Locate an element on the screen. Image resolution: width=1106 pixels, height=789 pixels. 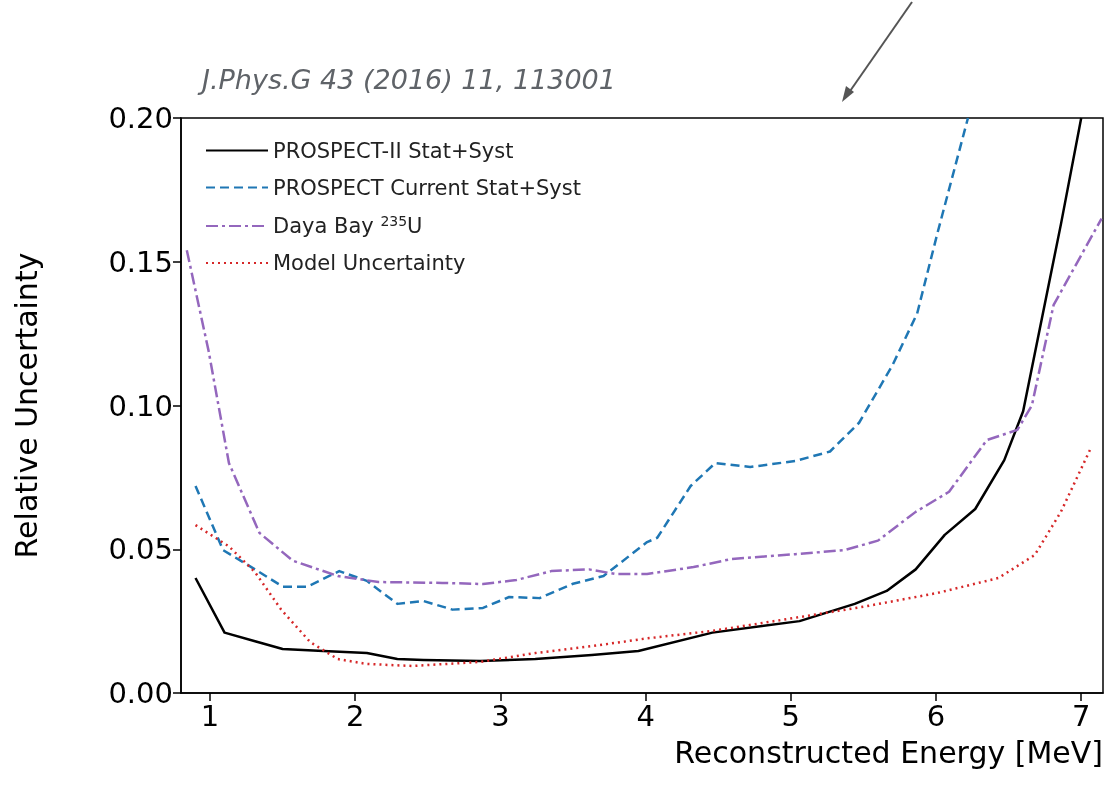
x-tick-label: 2 is located at coordinates (355, 715).